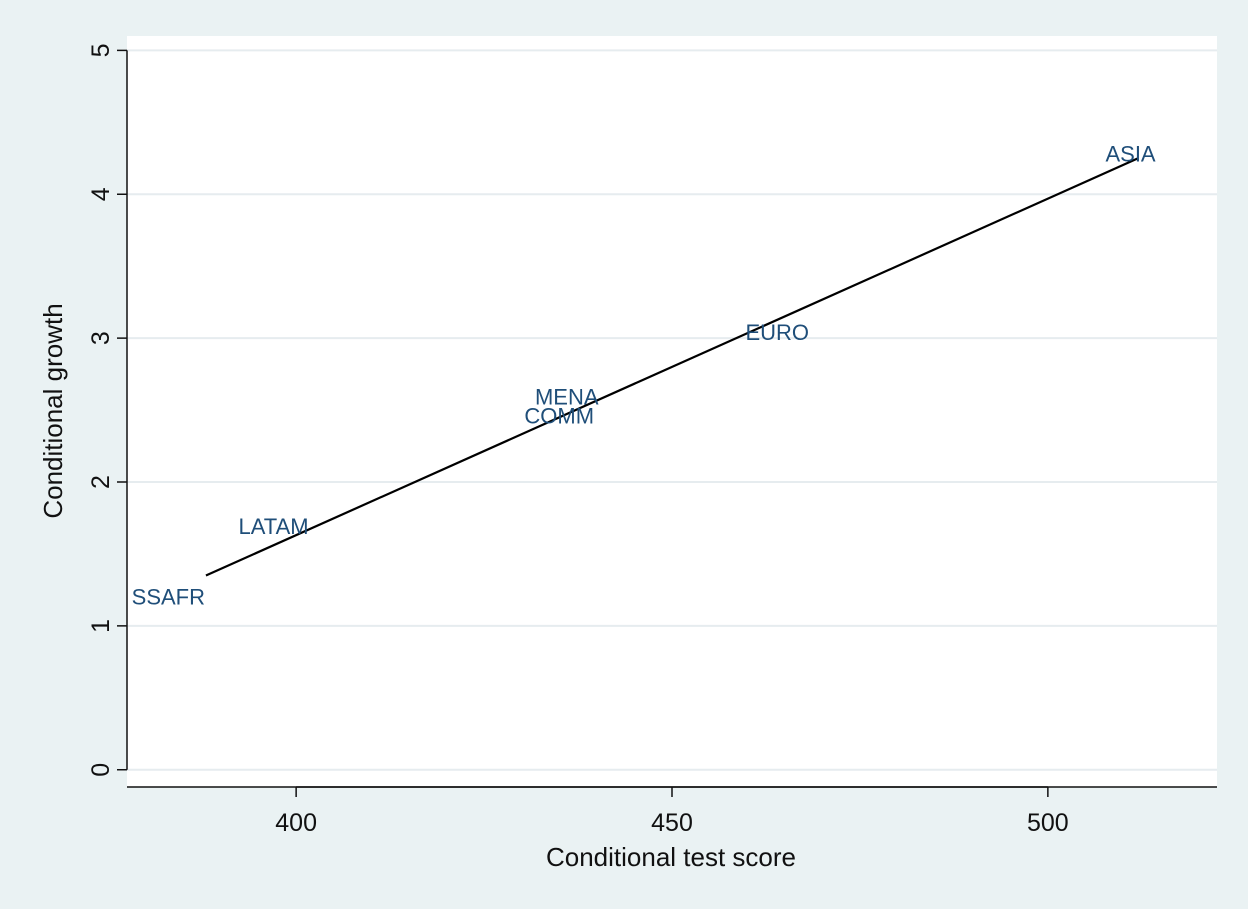  What do you see at coordinates (53, 410) in the screenshot?
I see `y-axis-title: Conditional growth` at bounding box center [53, 410].